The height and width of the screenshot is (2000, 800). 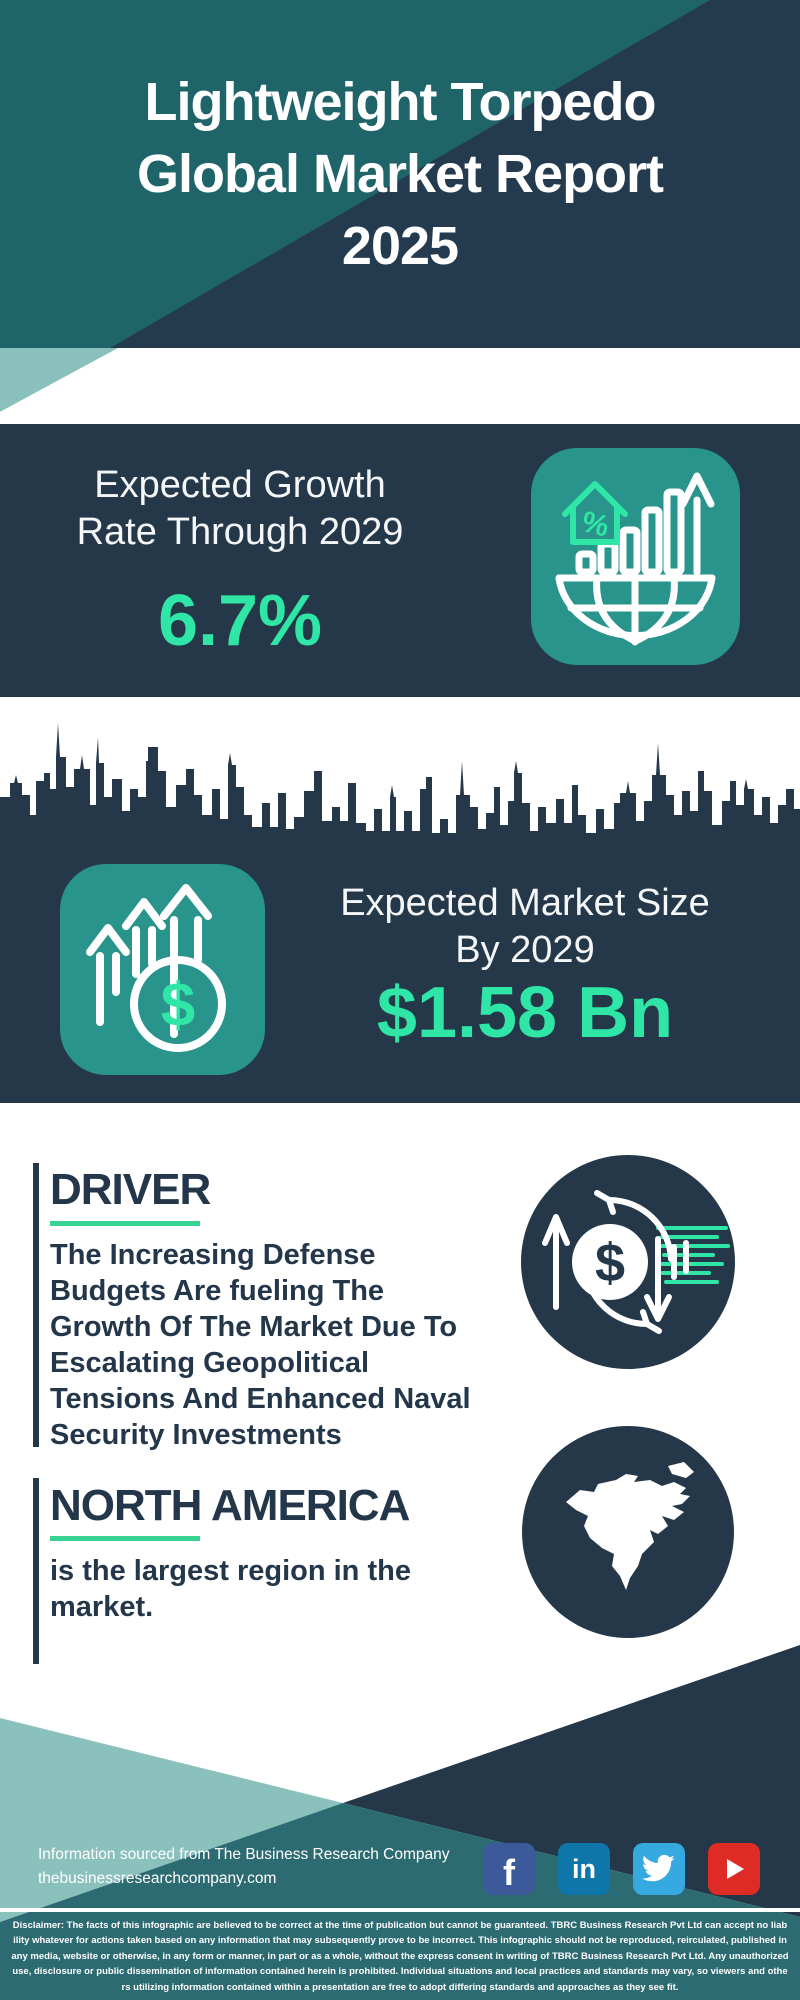 I want to click on growth-globe-icon: %, so click(x=635, y=556).